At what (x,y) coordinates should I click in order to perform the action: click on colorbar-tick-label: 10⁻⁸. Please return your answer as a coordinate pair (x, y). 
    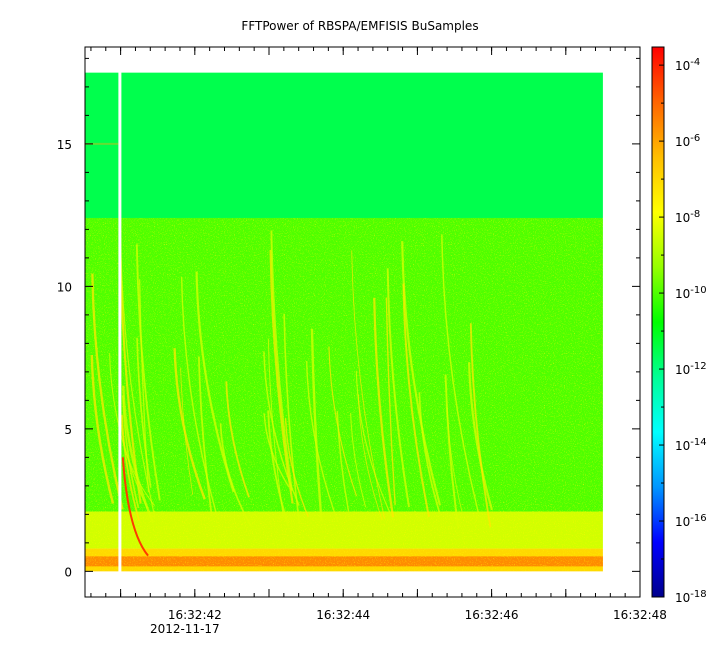
    Looking at the image, I should click on (687, 217).